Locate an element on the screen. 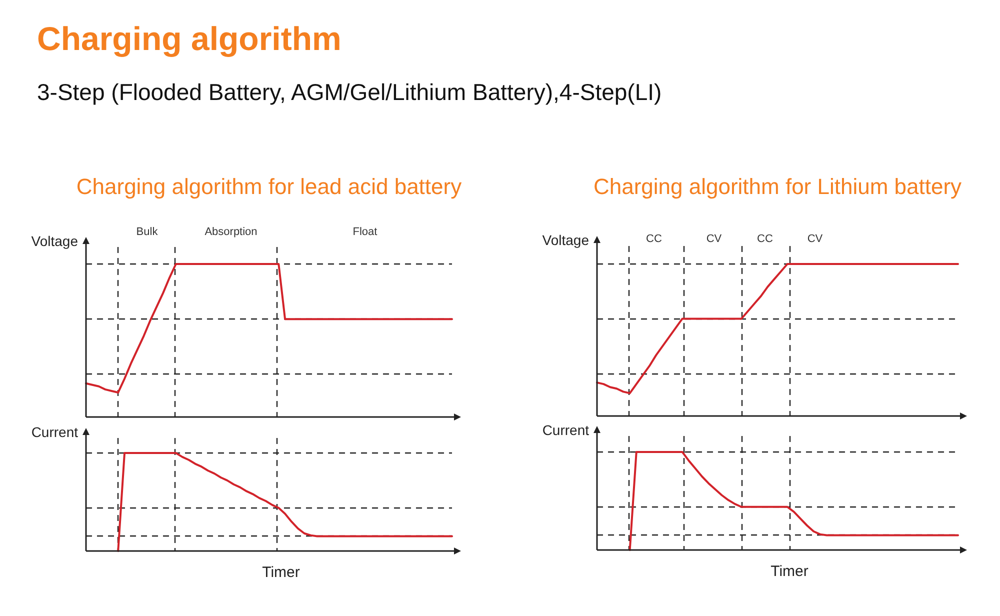  text: 3-Step (Flooded Battery, AGM/Gel/Lithium Battery),4-Step(LI) is located at coordinates (349, 92).